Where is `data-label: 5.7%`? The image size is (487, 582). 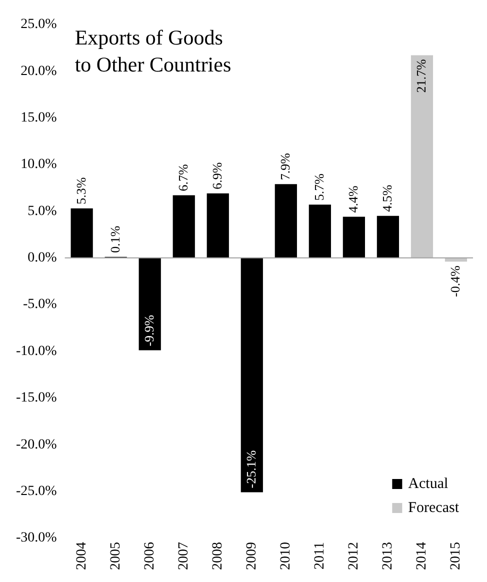 data-label: 5.7% is located at coordinates (318, 187).